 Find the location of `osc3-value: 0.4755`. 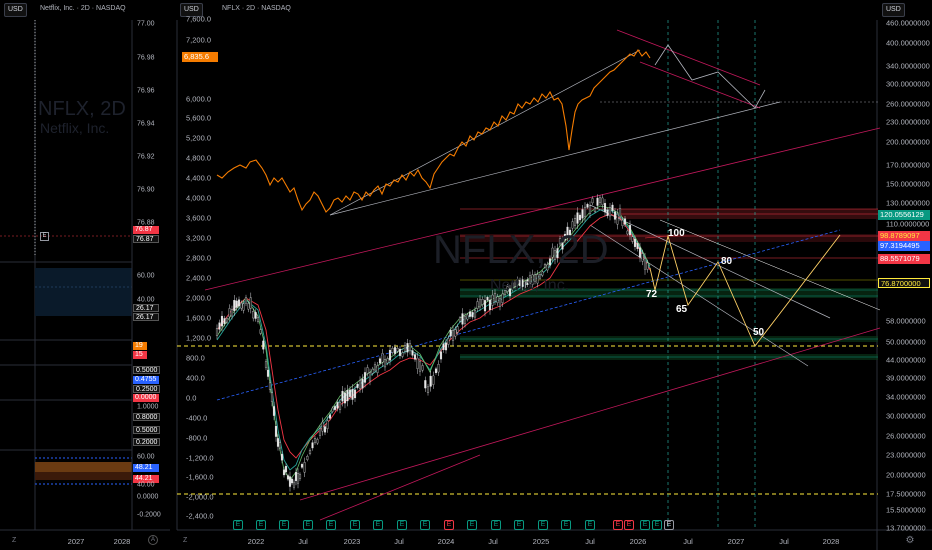

osc3-value: 0.4755 is located at coordinates (146, 380).